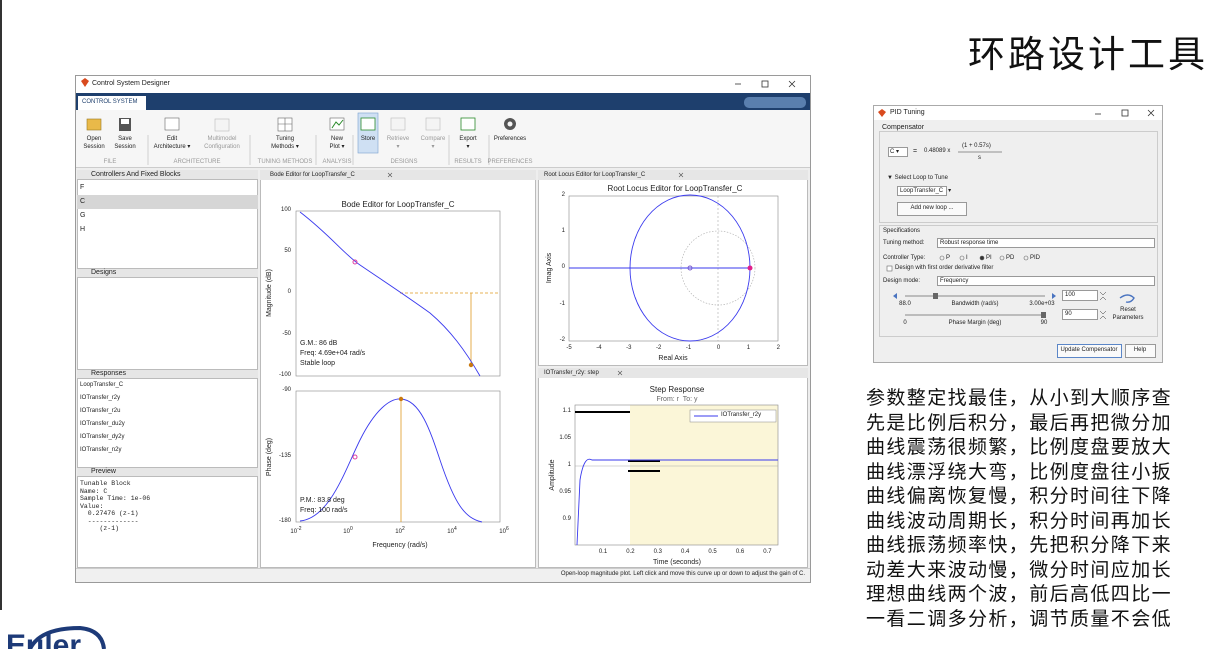 The image size is (1208, 649). What do you see at coordinates (109, 513) in the screenshot?
I see `preview-line: 0.27476 (z-1)` at bounding box center [109, 513].